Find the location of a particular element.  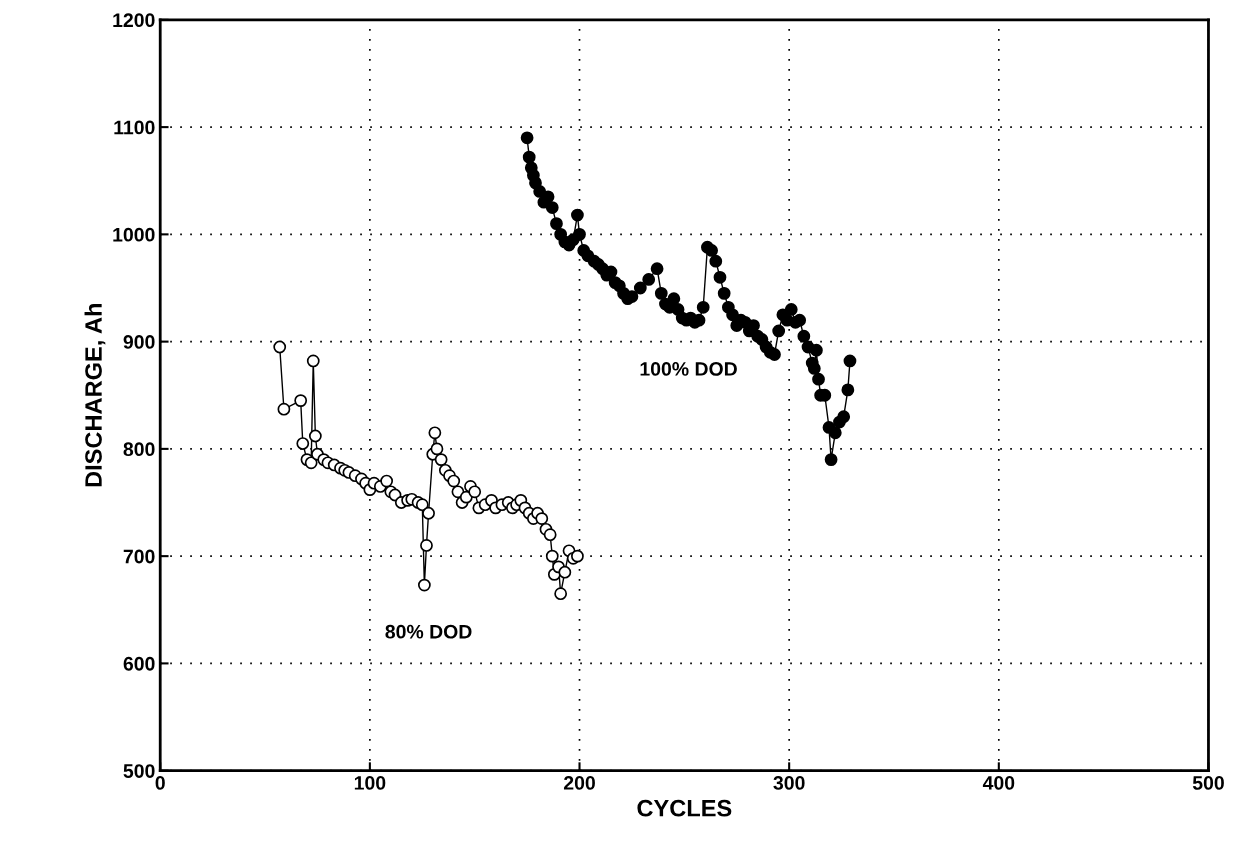

y-tick-label: 1200 is located at coordinates (134, 20).